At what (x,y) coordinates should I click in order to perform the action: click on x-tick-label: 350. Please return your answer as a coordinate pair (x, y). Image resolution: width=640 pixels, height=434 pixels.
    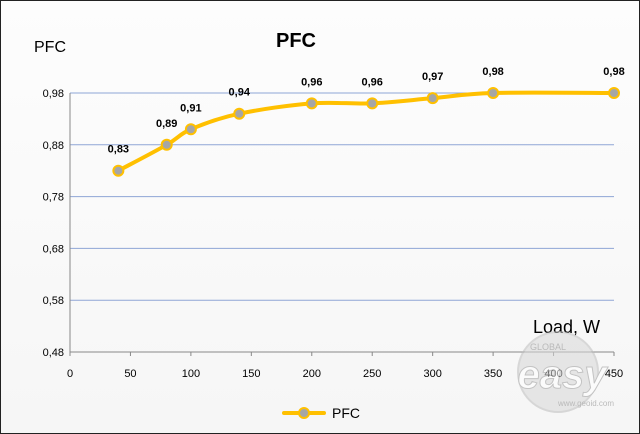
    Looking at the image, I should click on (493, 374).